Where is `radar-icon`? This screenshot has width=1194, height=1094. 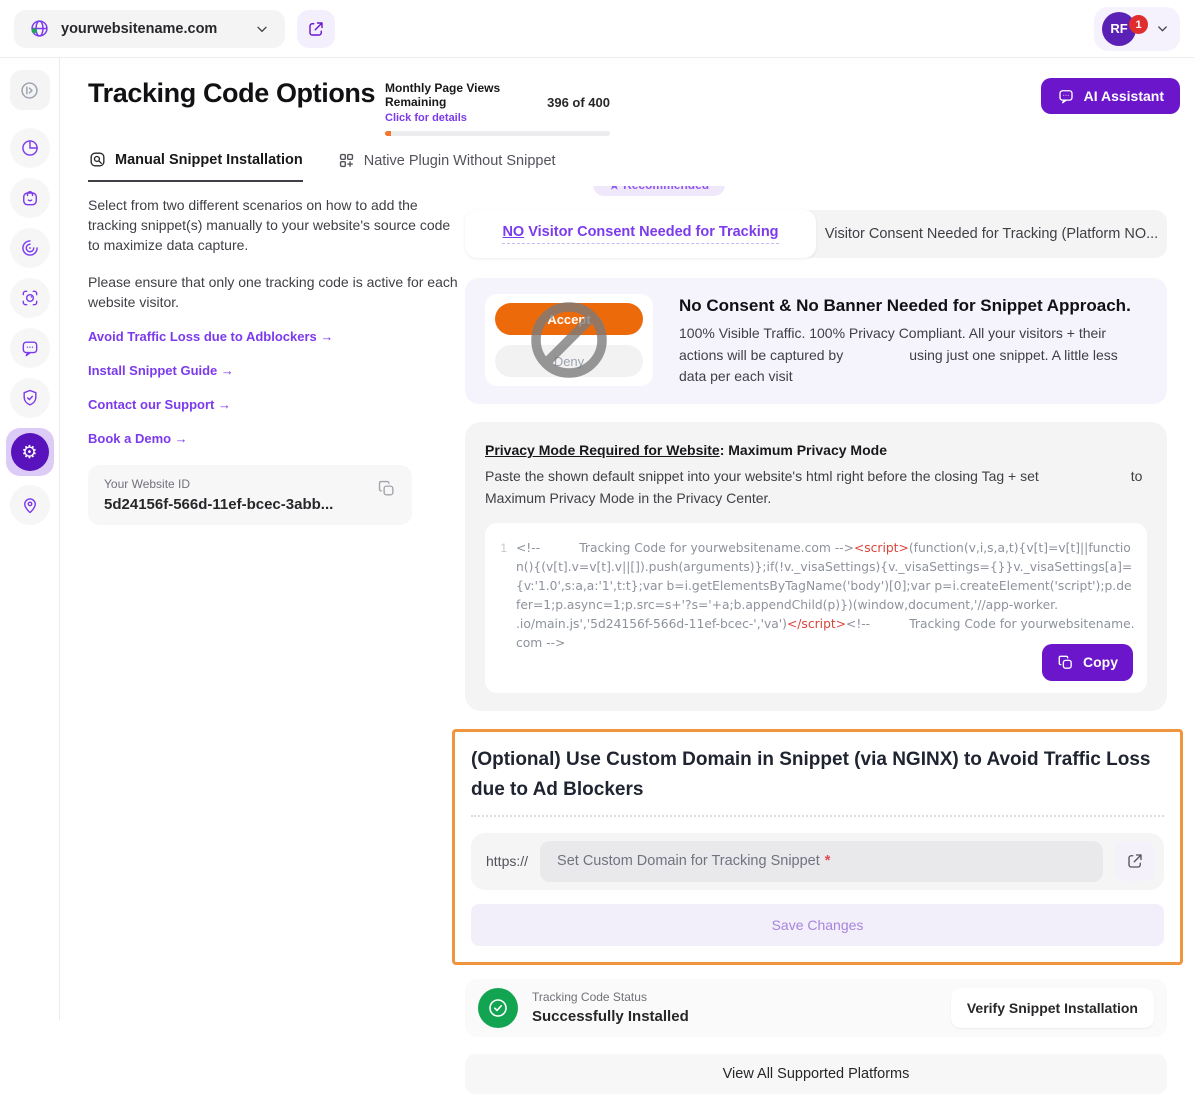
radar-icon is located at coordinates (30, 248).